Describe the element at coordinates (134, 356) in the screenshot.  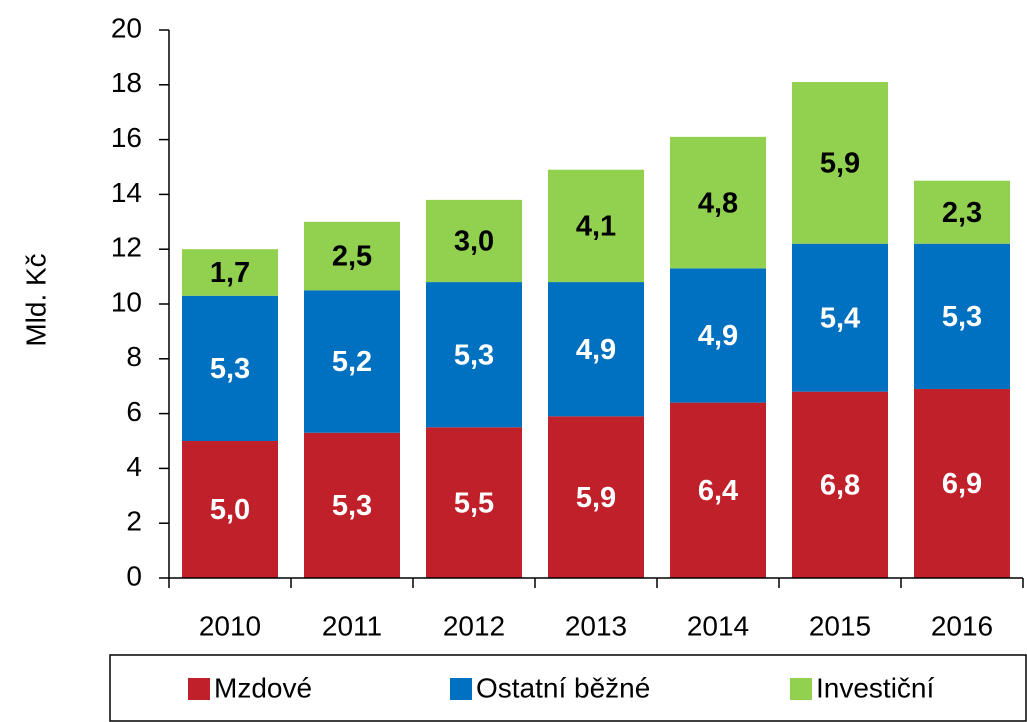
I see `y-tick-label: 8` at that location.